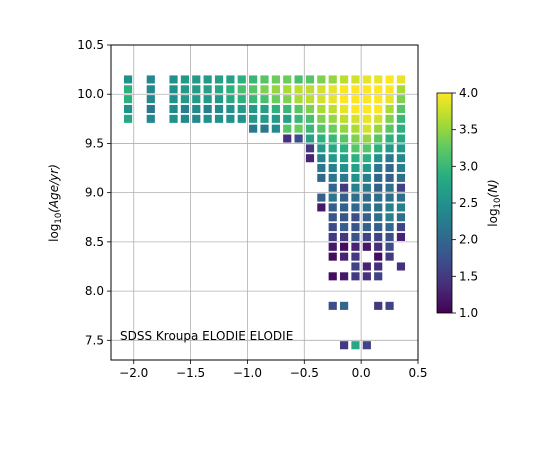 The height and width of the screenshot is (450, 550). Describe the element at coordinates (468, 276) in the screenshot. I see `colorbar-tick-label: 1.5` at that location.